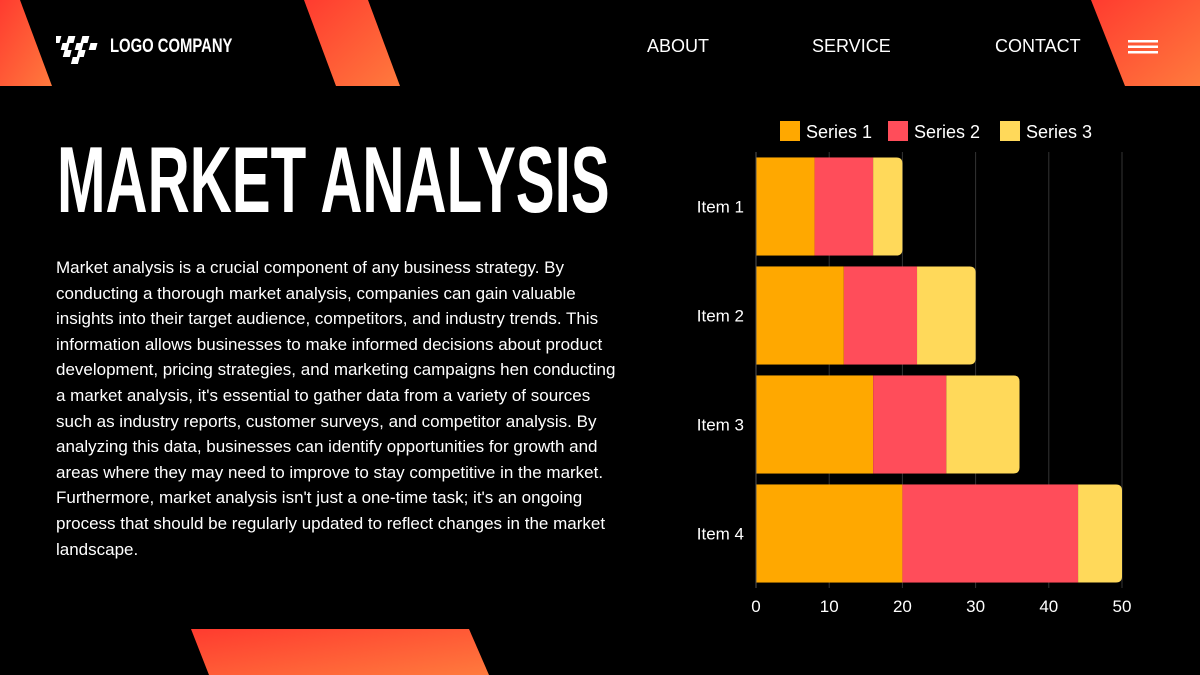 Image resolution: width=1200 pixels, height=675 pixels. Describe the element at coordinates (755, 606) in the screenshot. I see `x-tick-label: 0` at that location.